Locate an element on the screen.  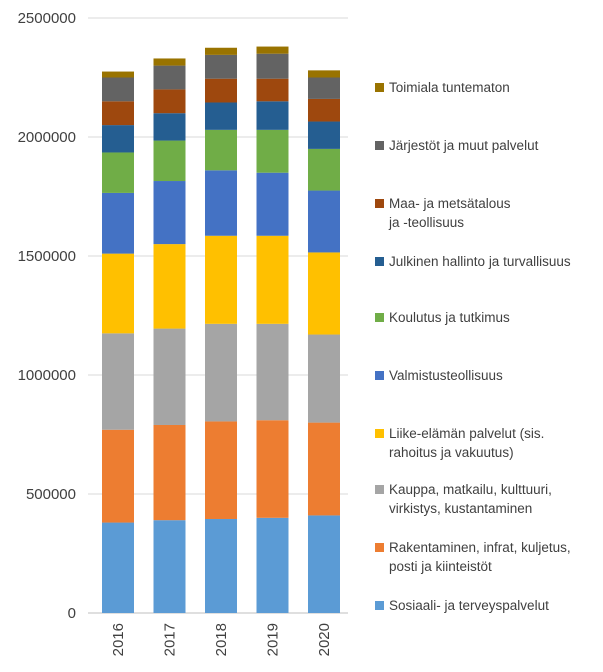
x-axis-tick-labels: 2016 2017 2018 2019 2020 is located at coordinates (221, 639).